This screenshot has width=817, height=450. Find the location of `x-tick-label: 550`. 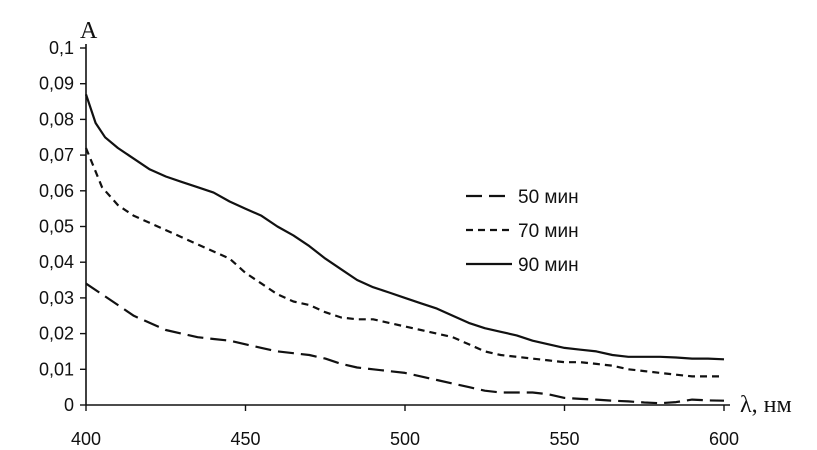

x-tick-label: 550 is located at coordinates (564, 439).